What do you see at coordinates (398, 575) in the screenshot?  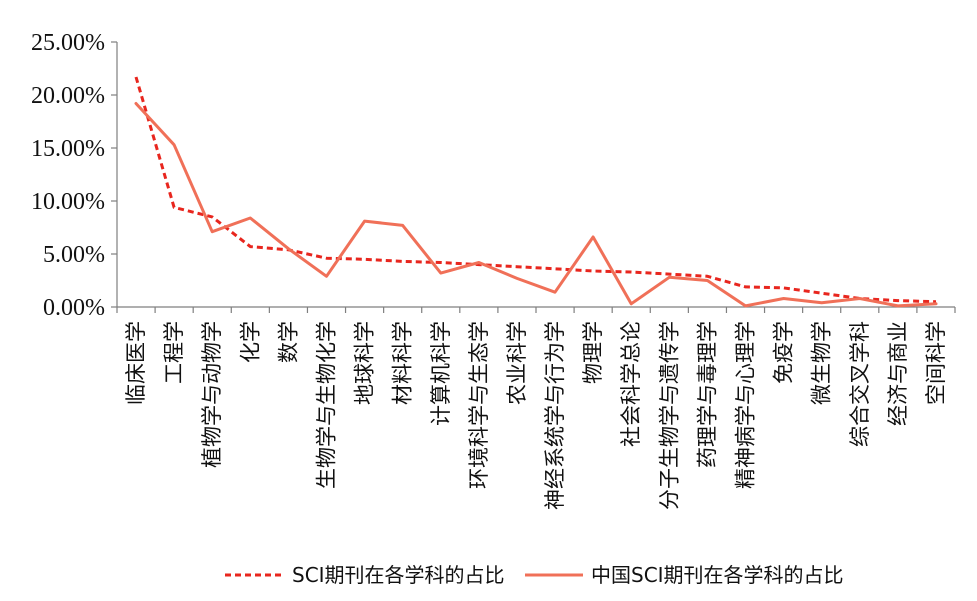 I see `legend-label-sci: SCI期刊在各学科的占比` at bounding box center [398, 575].